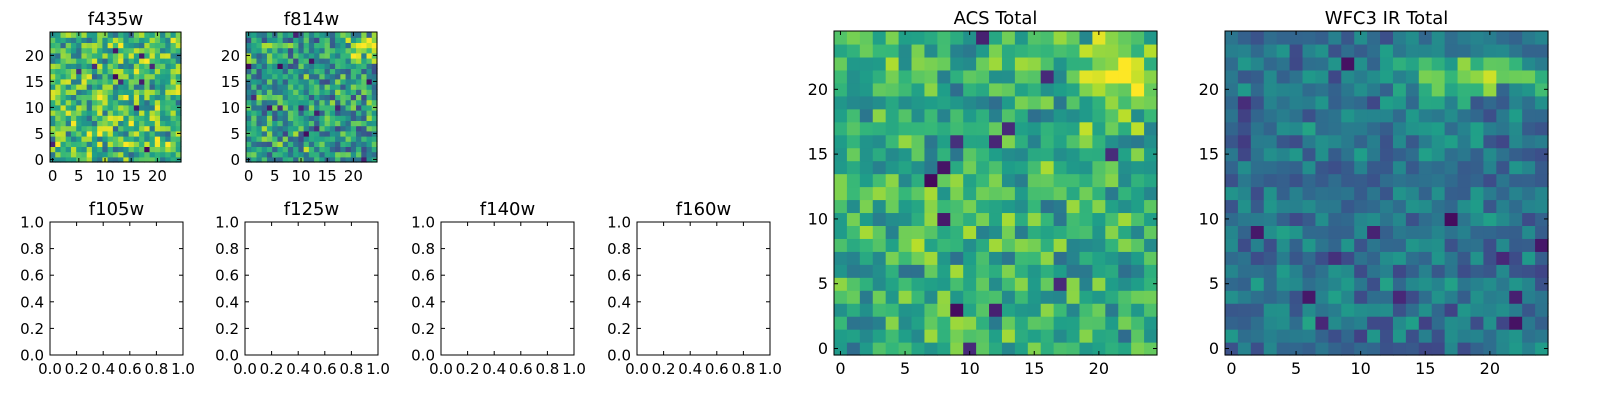 The image size is (1600, 400). I want to click on x-tick-label: 0.4, so click(298, 369).